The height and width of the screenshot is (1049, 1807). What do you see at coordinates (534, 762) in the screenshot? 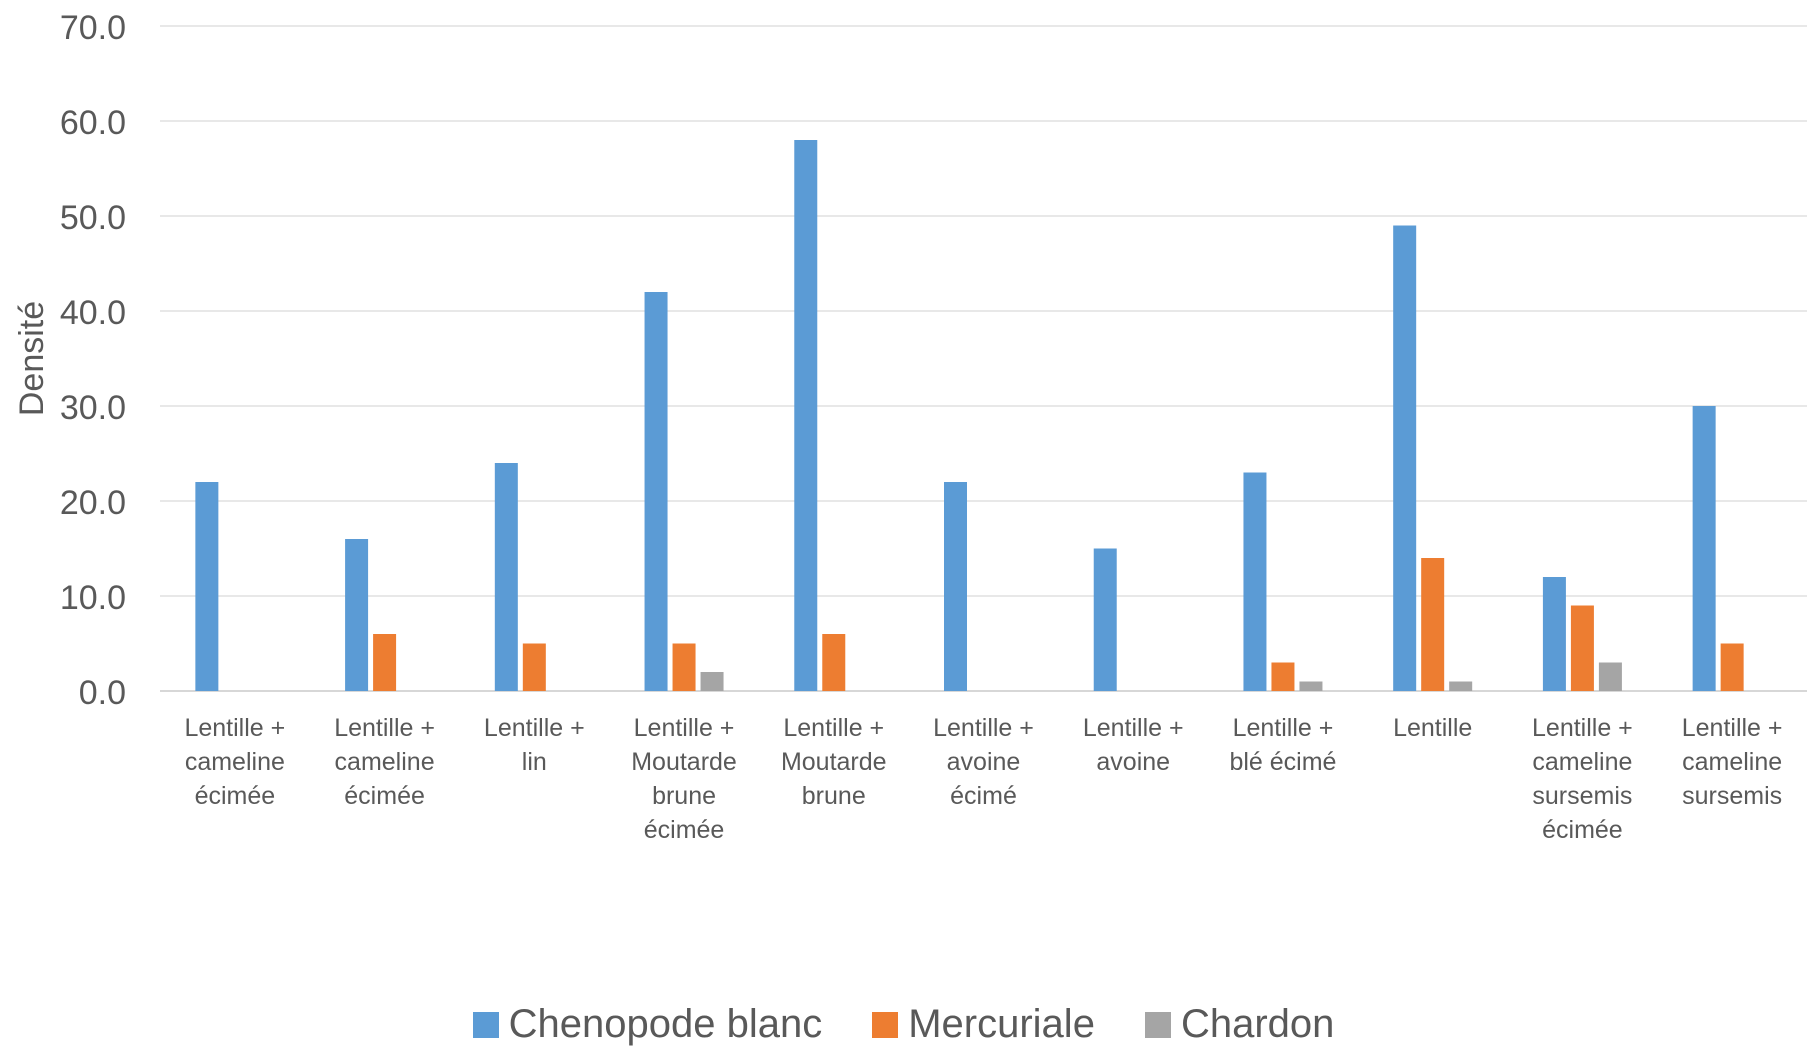
I see `x-tick-label: lin` at bounding box center [534, 762].